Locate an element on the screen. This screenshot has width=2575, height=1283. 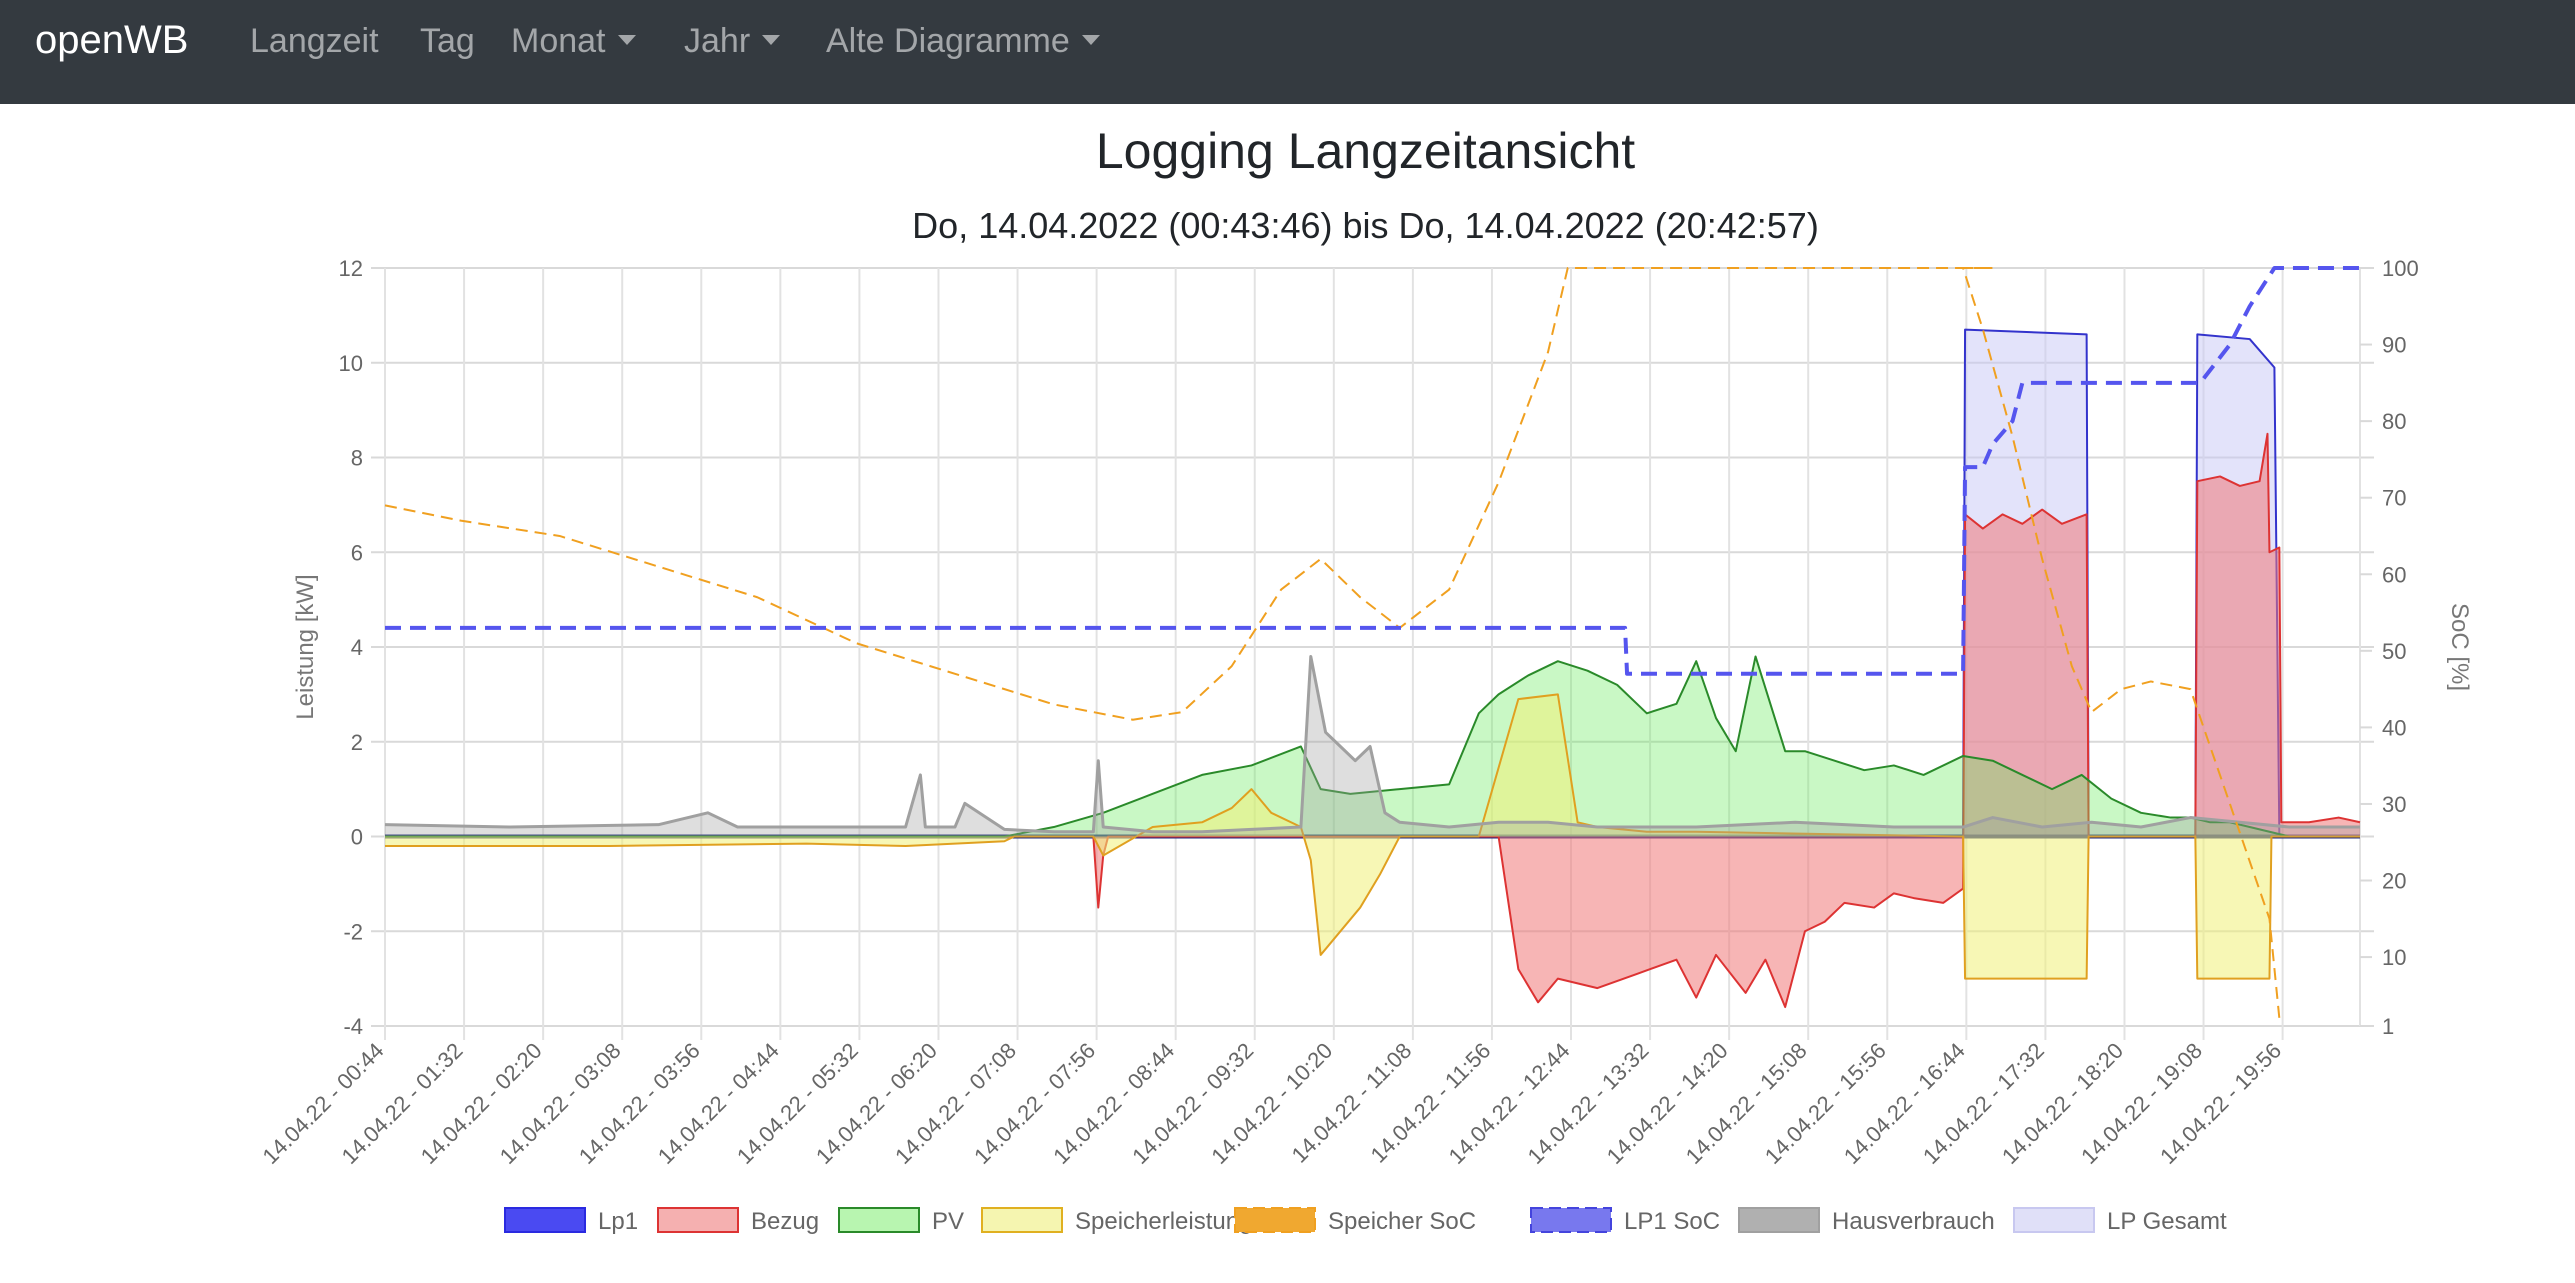
nav-jahr-dropdown: Jahr is located at coordinates (732, 41).